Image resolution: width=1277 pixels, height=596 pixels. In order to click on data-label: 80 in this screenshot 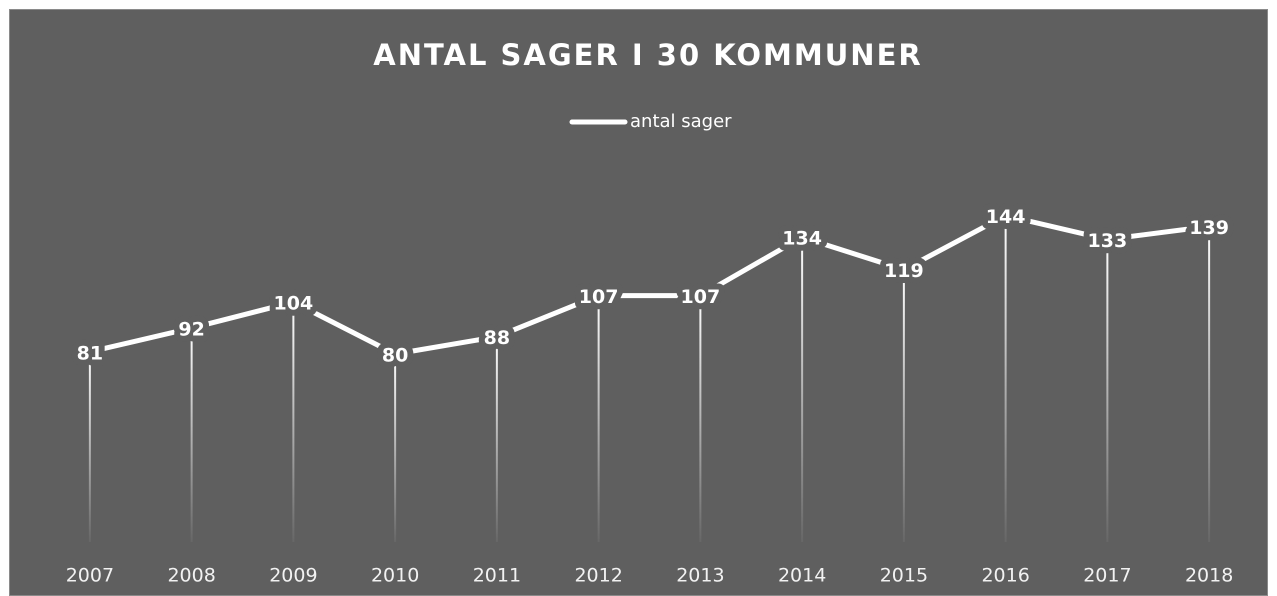, I will do `click(395, 356)`.